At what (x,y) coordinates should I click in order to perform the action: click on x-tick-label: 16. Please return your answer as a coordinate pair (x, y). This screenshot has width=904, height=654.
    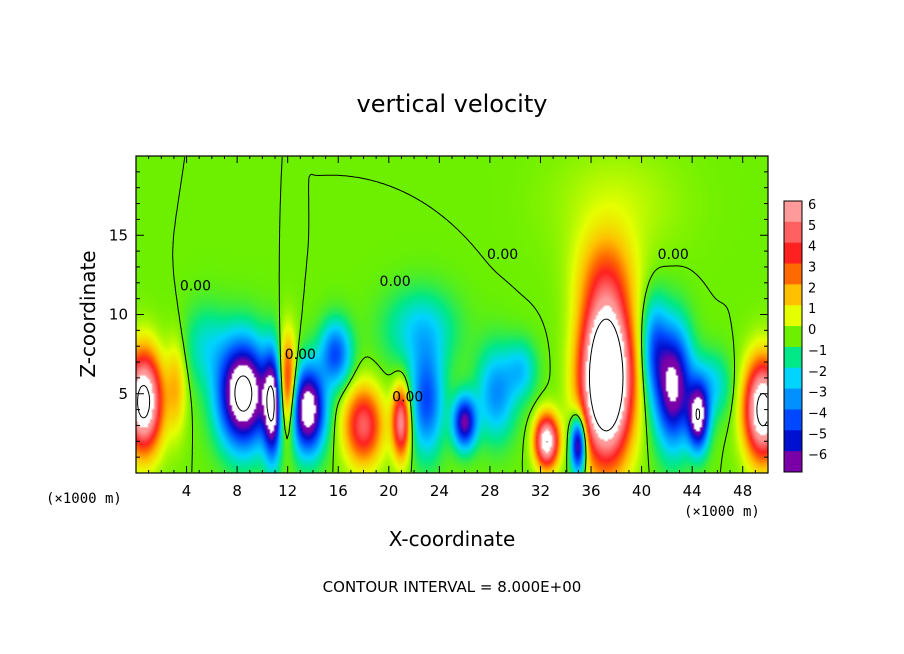
    Looking at the image, I should click on (338, 491).